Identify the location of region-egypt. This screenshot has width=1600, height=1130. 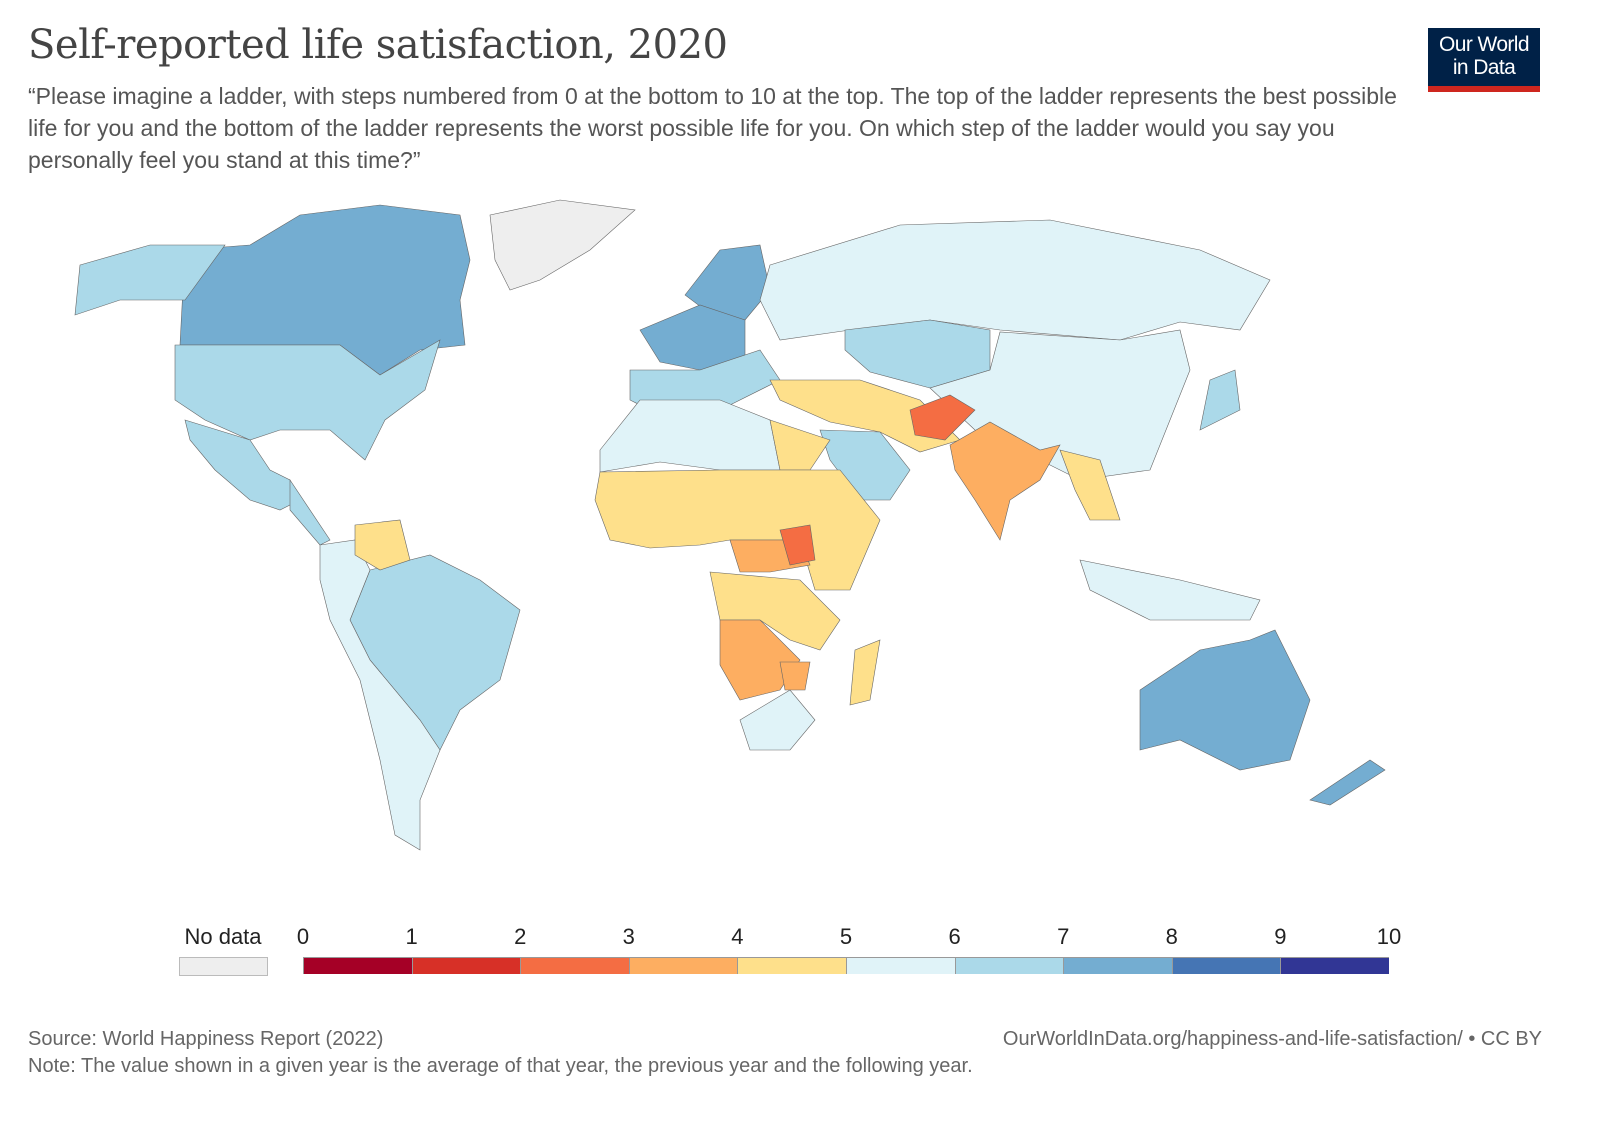
(800, 445).